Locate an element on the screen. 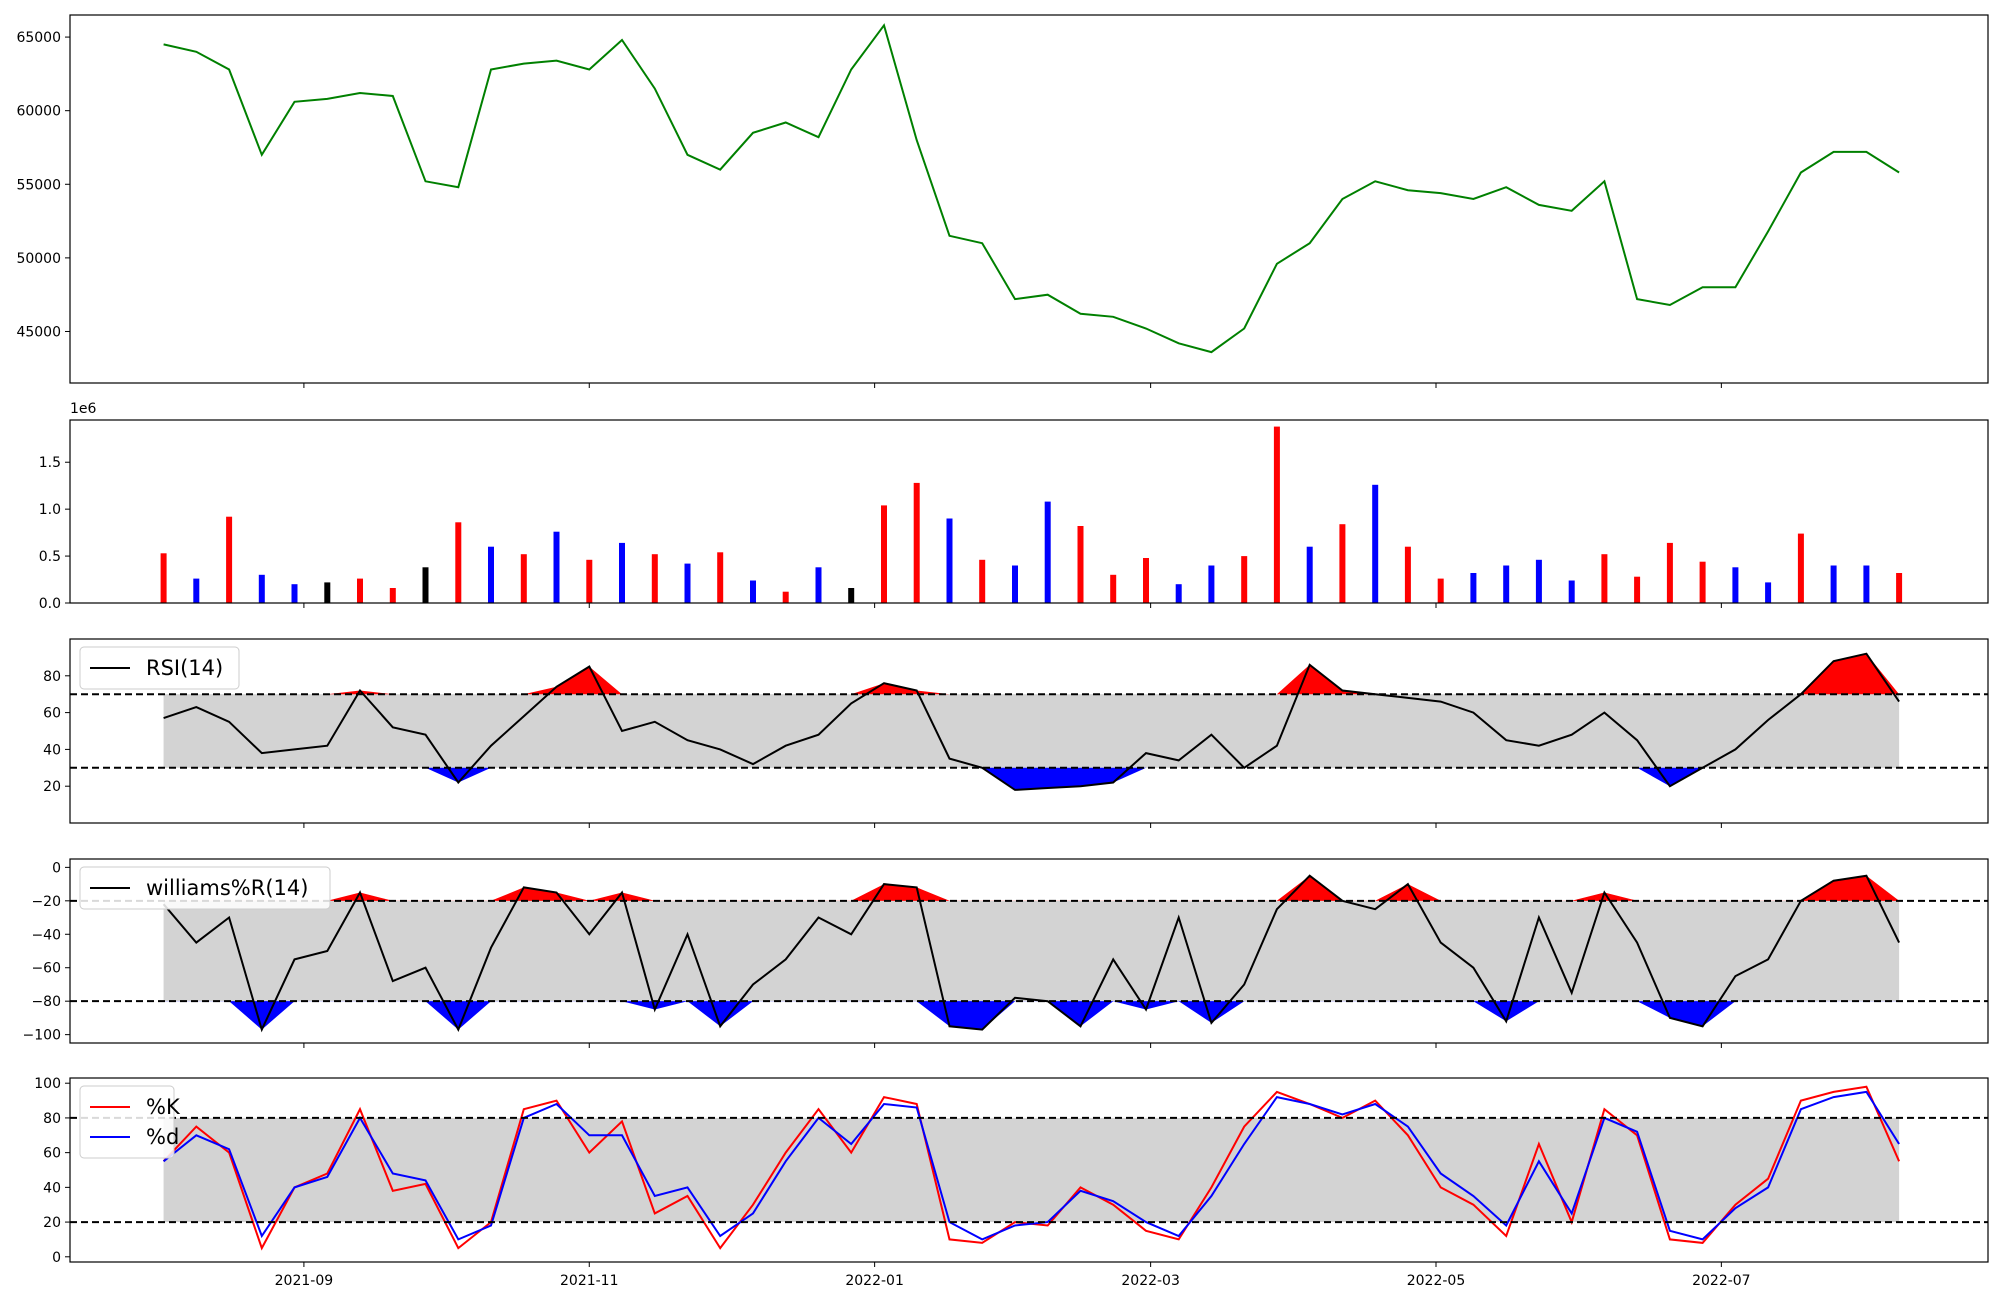 The width and height of the screenshot is (2000, 1300). y-tick-label: −80 is located at coordinates (46, 1002).